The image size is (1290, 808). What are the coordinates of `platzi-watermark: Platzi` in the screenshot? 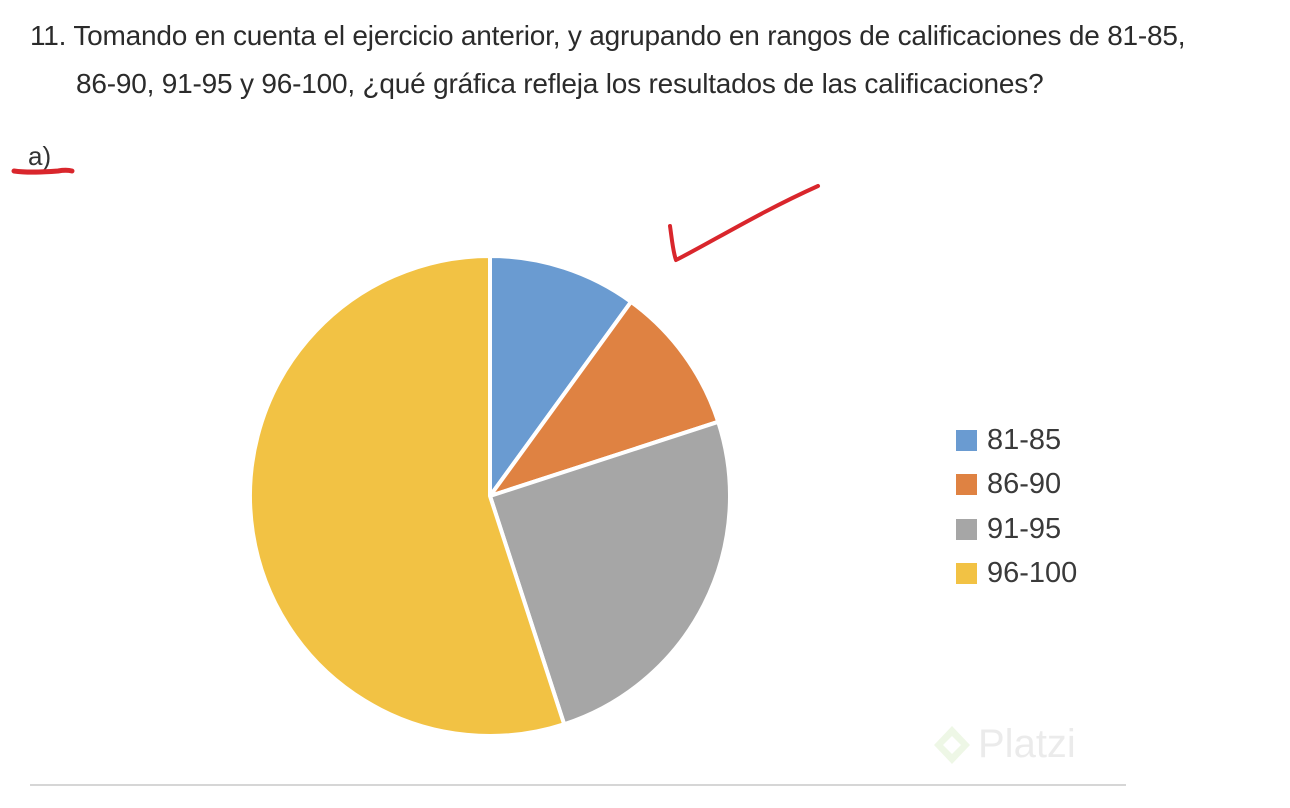 It's located at (1003, 744).